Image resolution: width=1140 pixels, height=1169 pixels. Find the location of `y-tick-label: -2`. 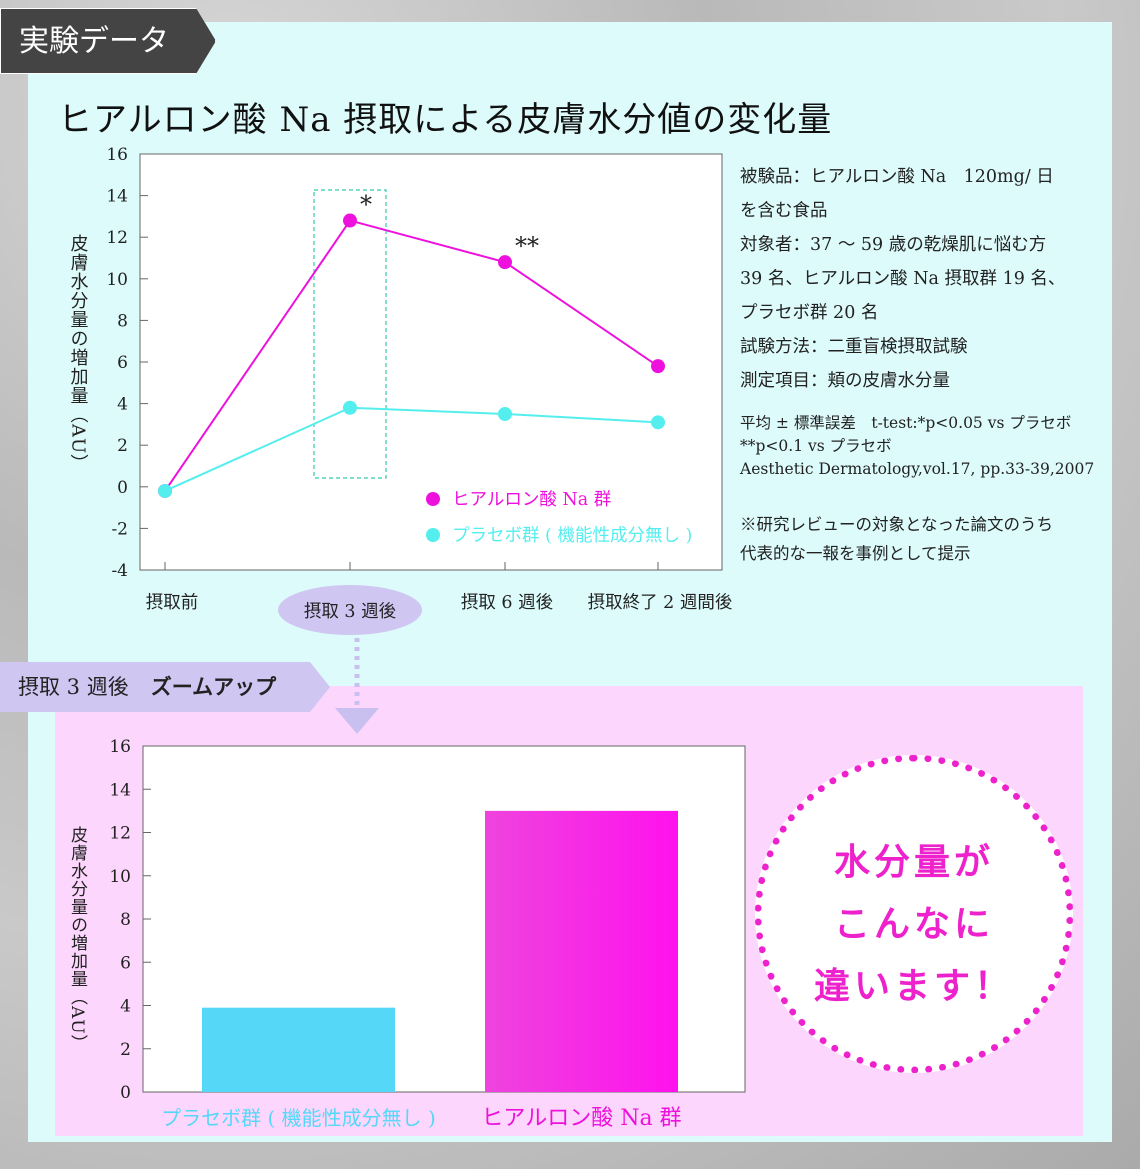

y-tick-label: -2 is located at coordinates (119, 529).